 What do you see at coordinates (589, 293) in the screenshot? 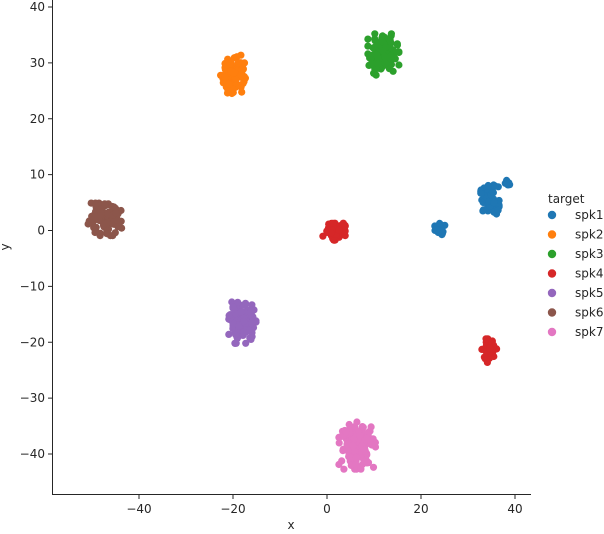
I see `legend-label-spk5: spk5` at bounding box center [589, 293].